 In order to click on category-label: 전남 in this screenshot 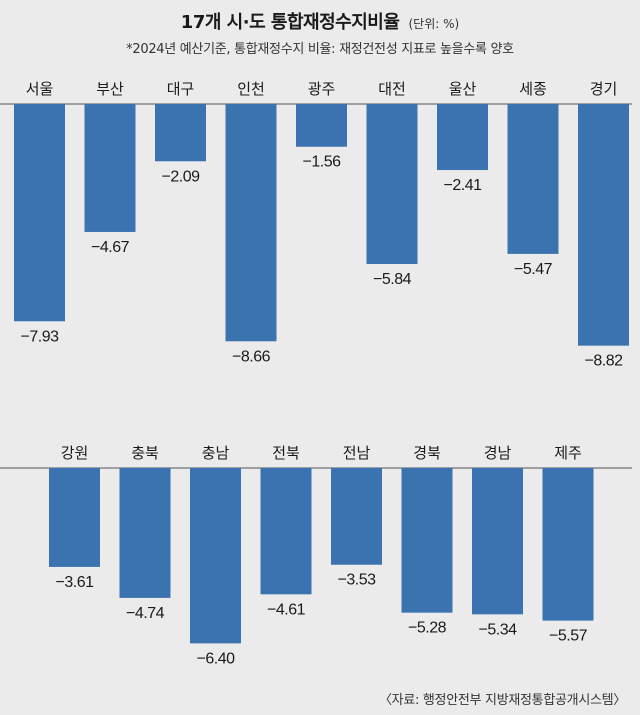, I will do `click(357, 453)`.